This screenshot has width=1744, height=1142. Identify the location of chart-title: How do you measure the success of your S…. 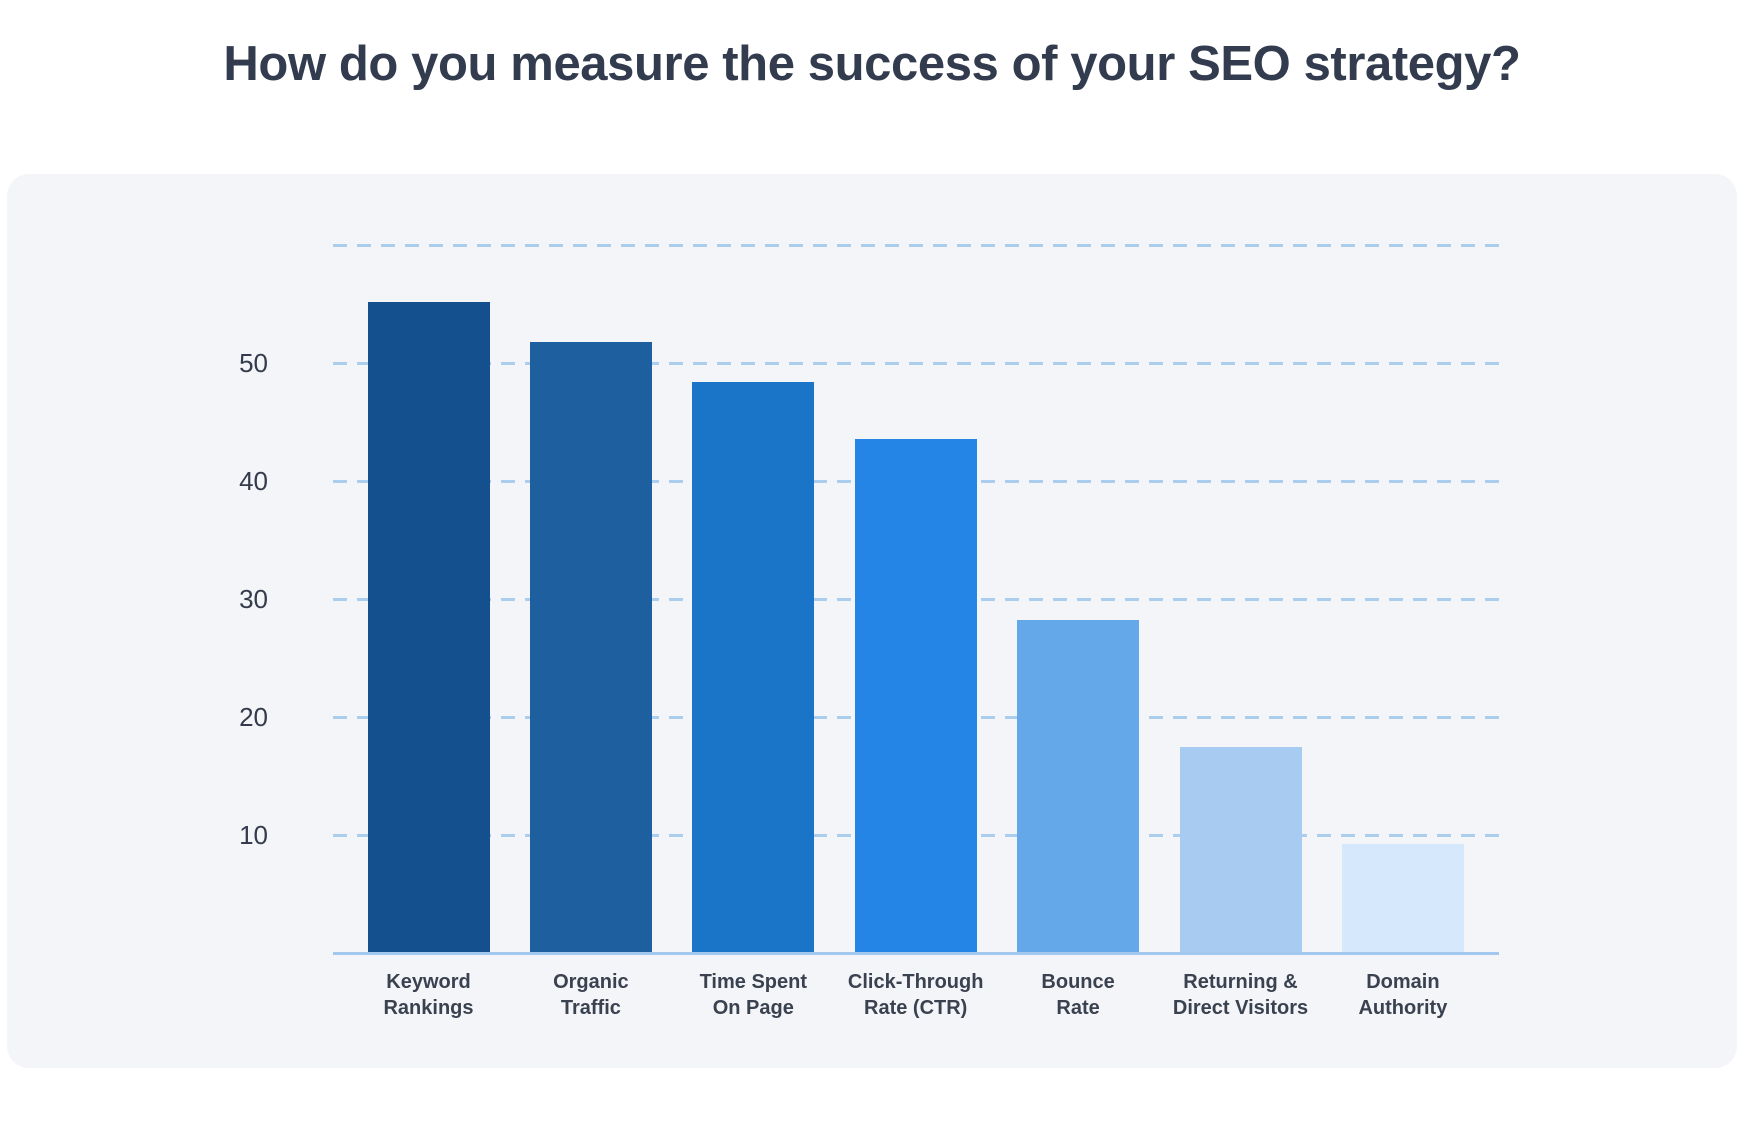
(872, 64).